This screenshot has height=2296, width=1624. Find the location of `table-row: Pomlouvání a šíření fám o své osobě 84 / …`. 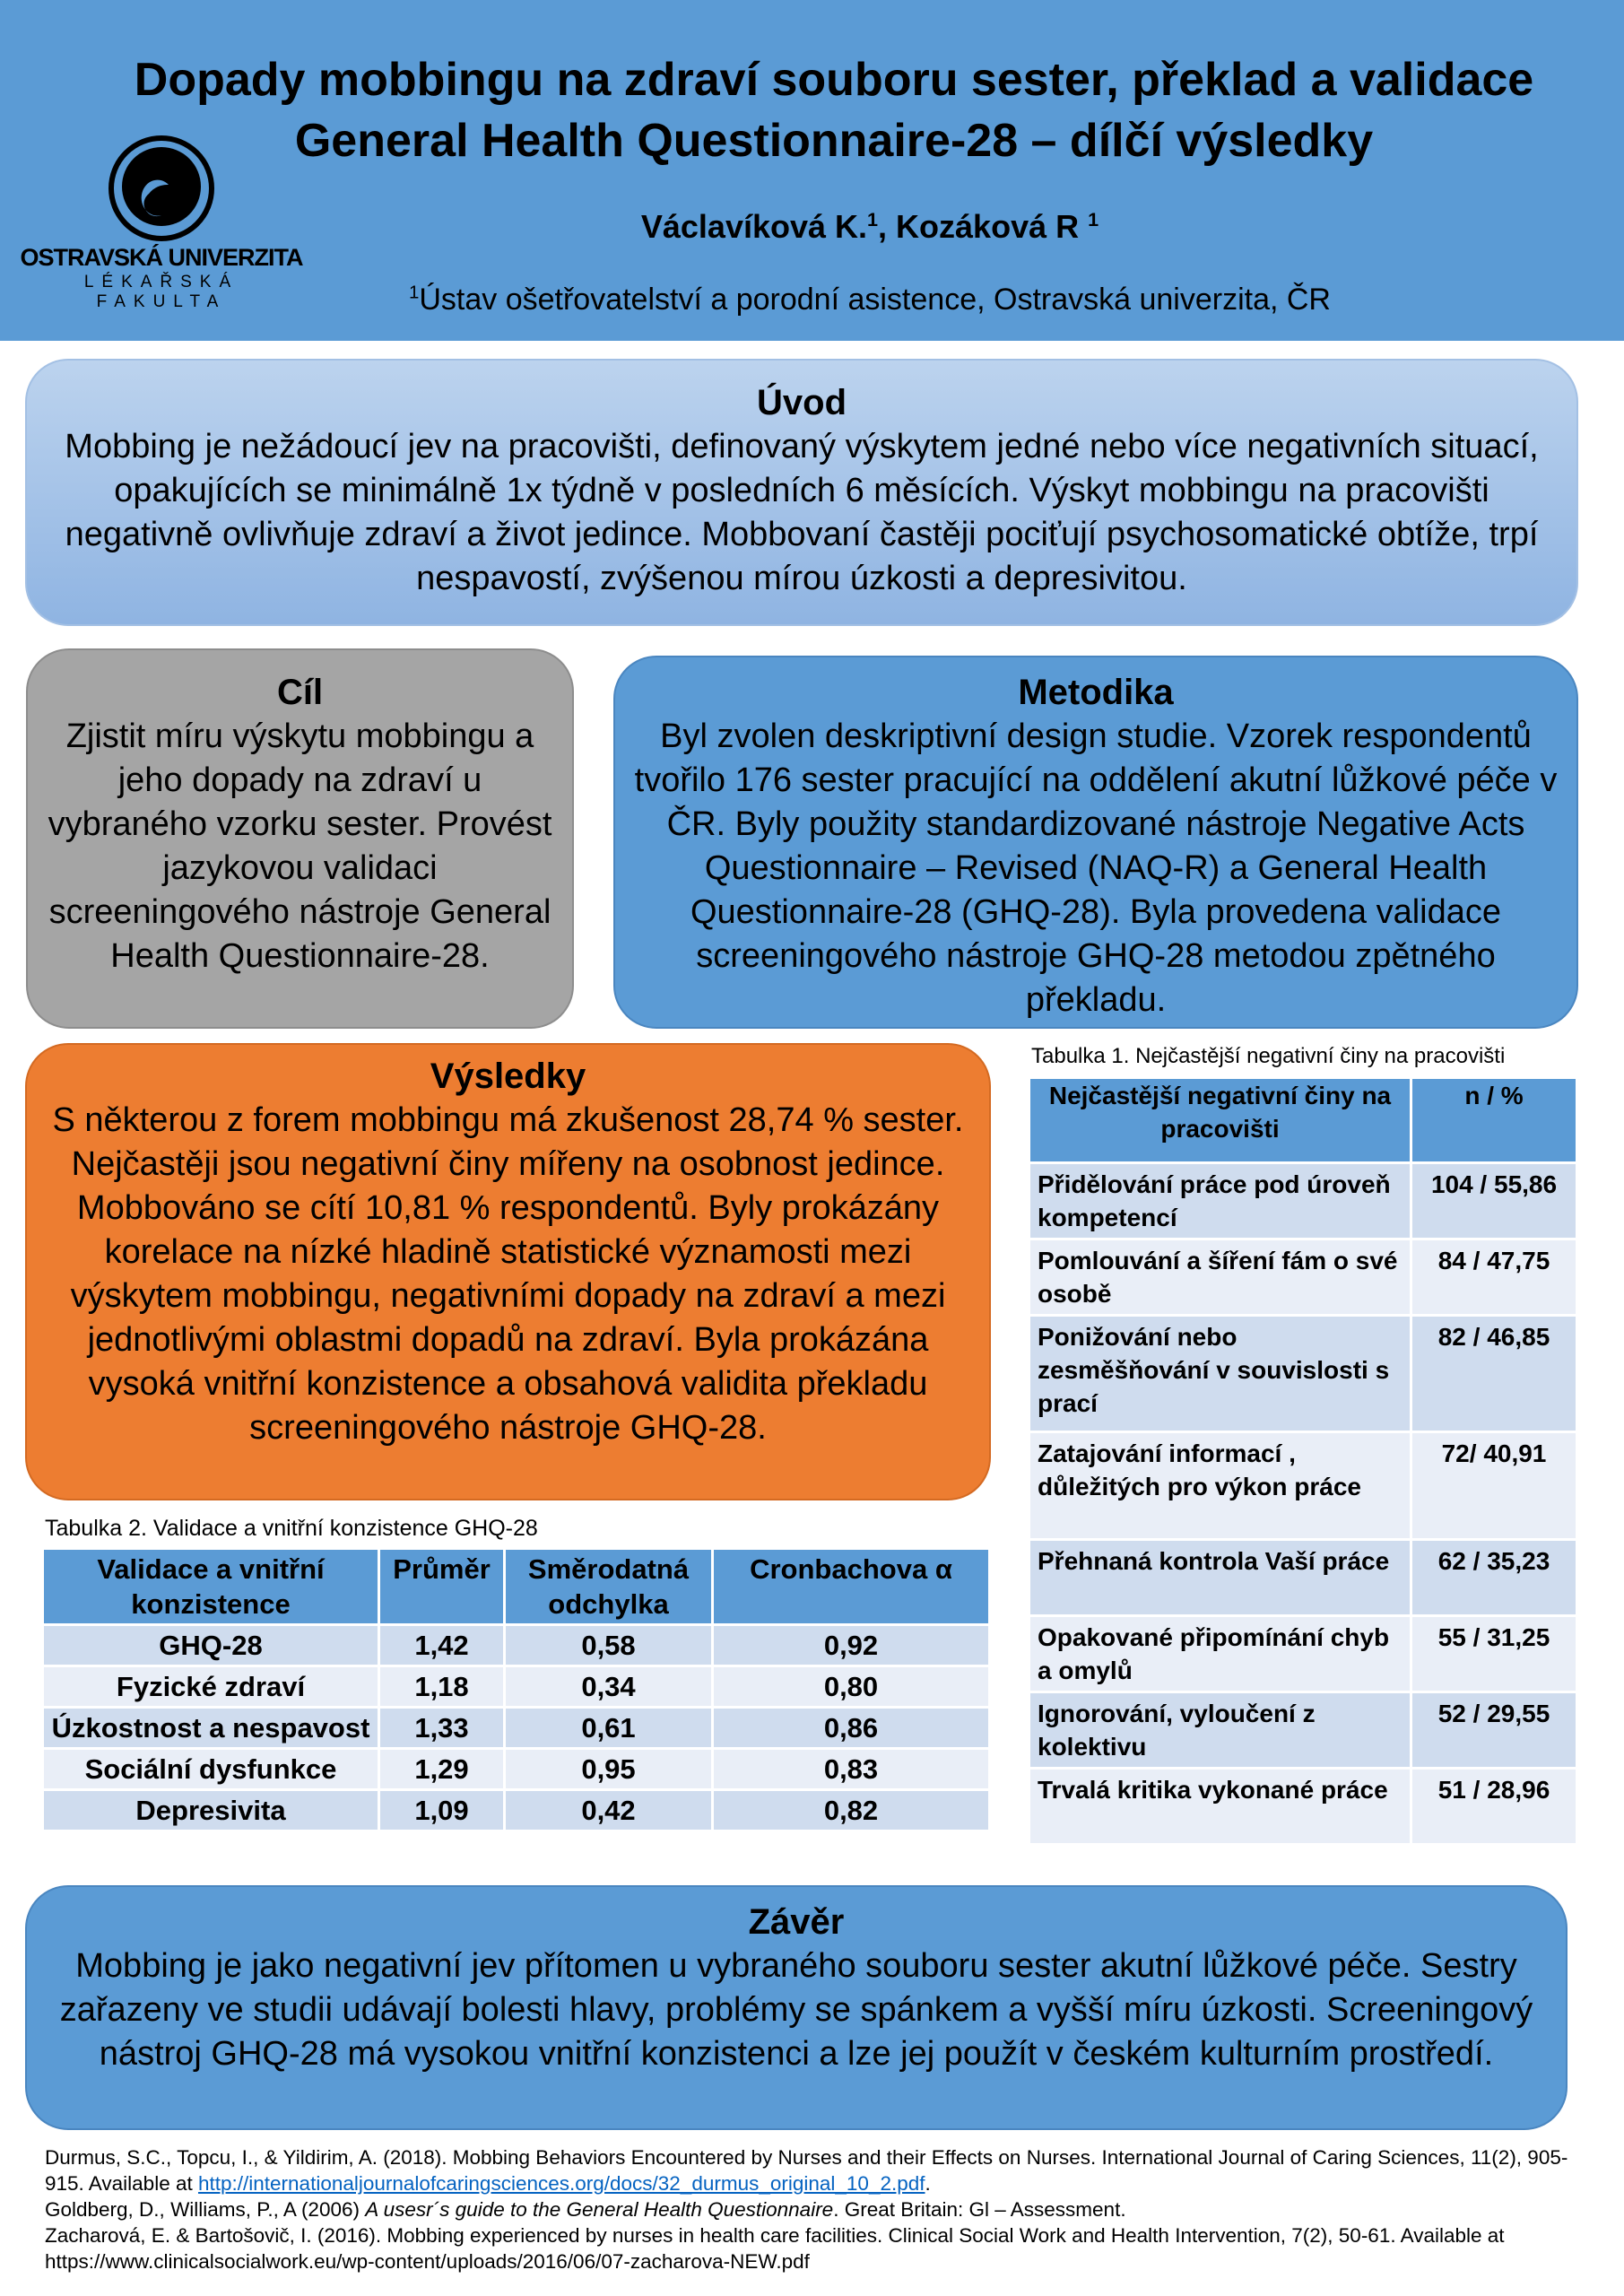

table-row: Pomlouvání a šíření fám o své osobě 84 / … is located at coordinates (1303, 1277).